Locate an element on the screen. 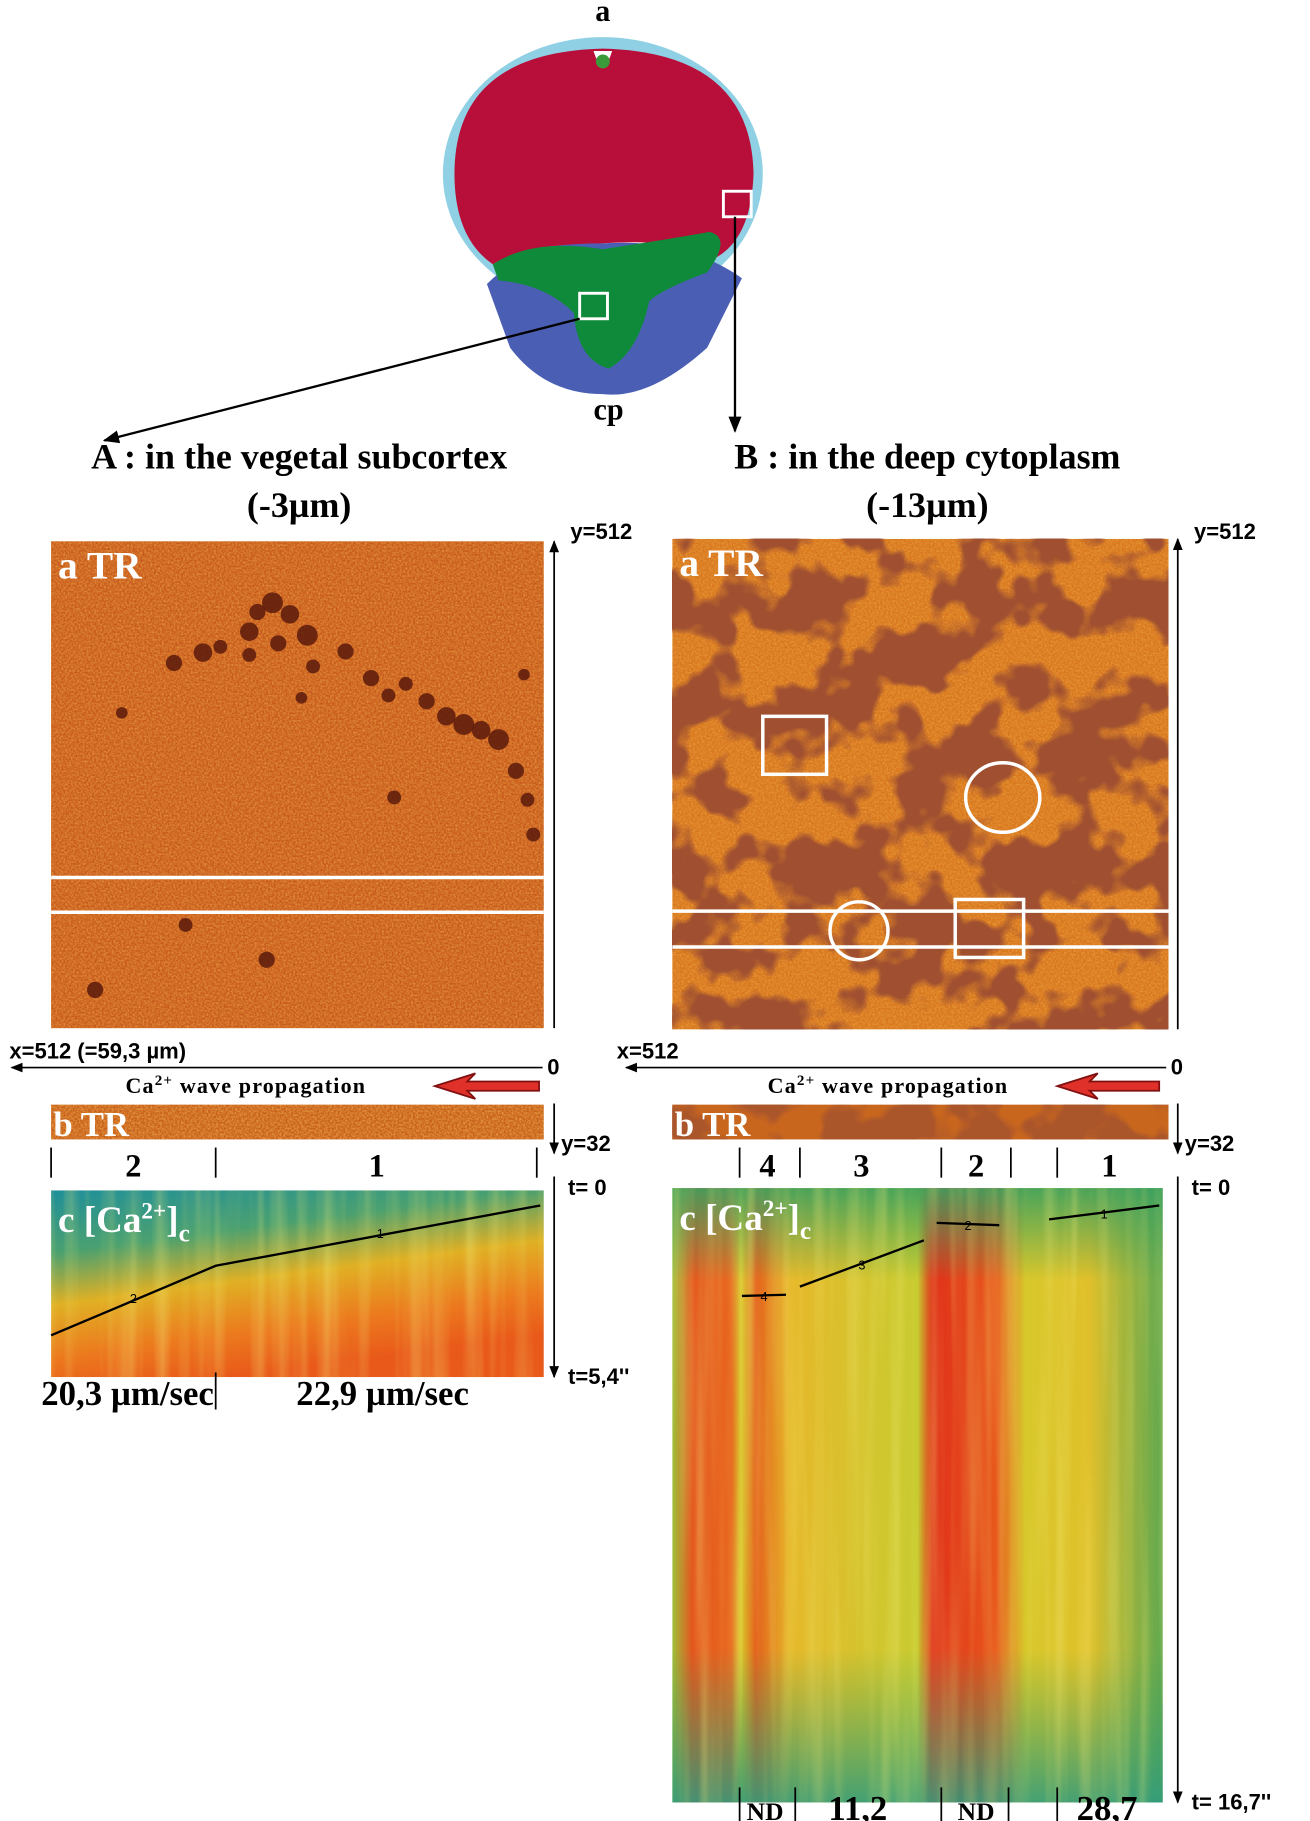 This screenshot has width=1310, height=1821. cytoplasm is located at coordinates (604, 156).